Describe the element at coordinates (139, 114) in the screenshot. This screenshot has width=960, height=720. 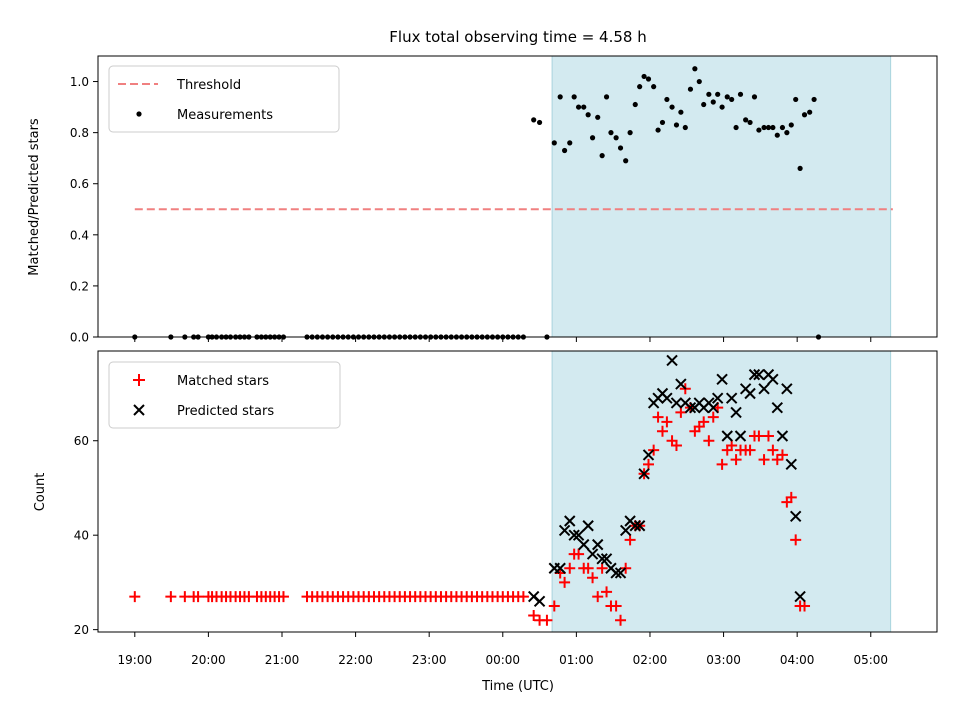
I see `legend-measurements-swatch` at that location.